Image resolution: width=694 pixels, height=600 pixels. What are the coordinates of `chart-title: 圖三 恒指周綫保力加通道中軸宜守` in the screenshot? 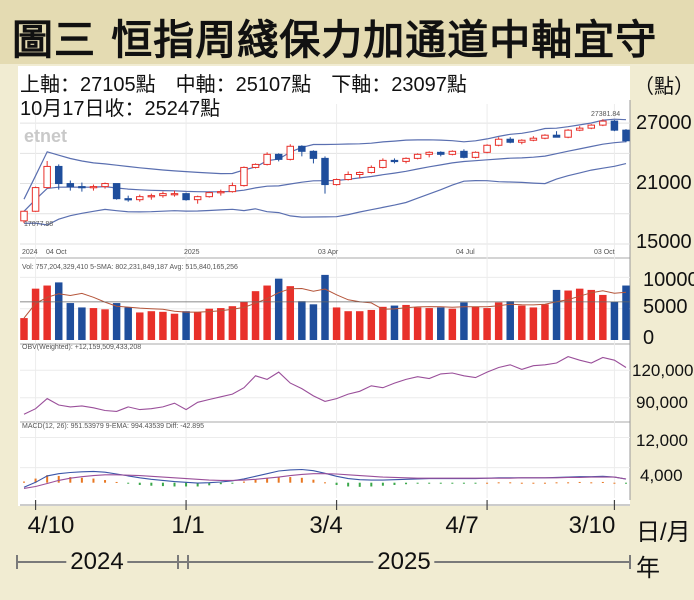 It's located at (335, 40).